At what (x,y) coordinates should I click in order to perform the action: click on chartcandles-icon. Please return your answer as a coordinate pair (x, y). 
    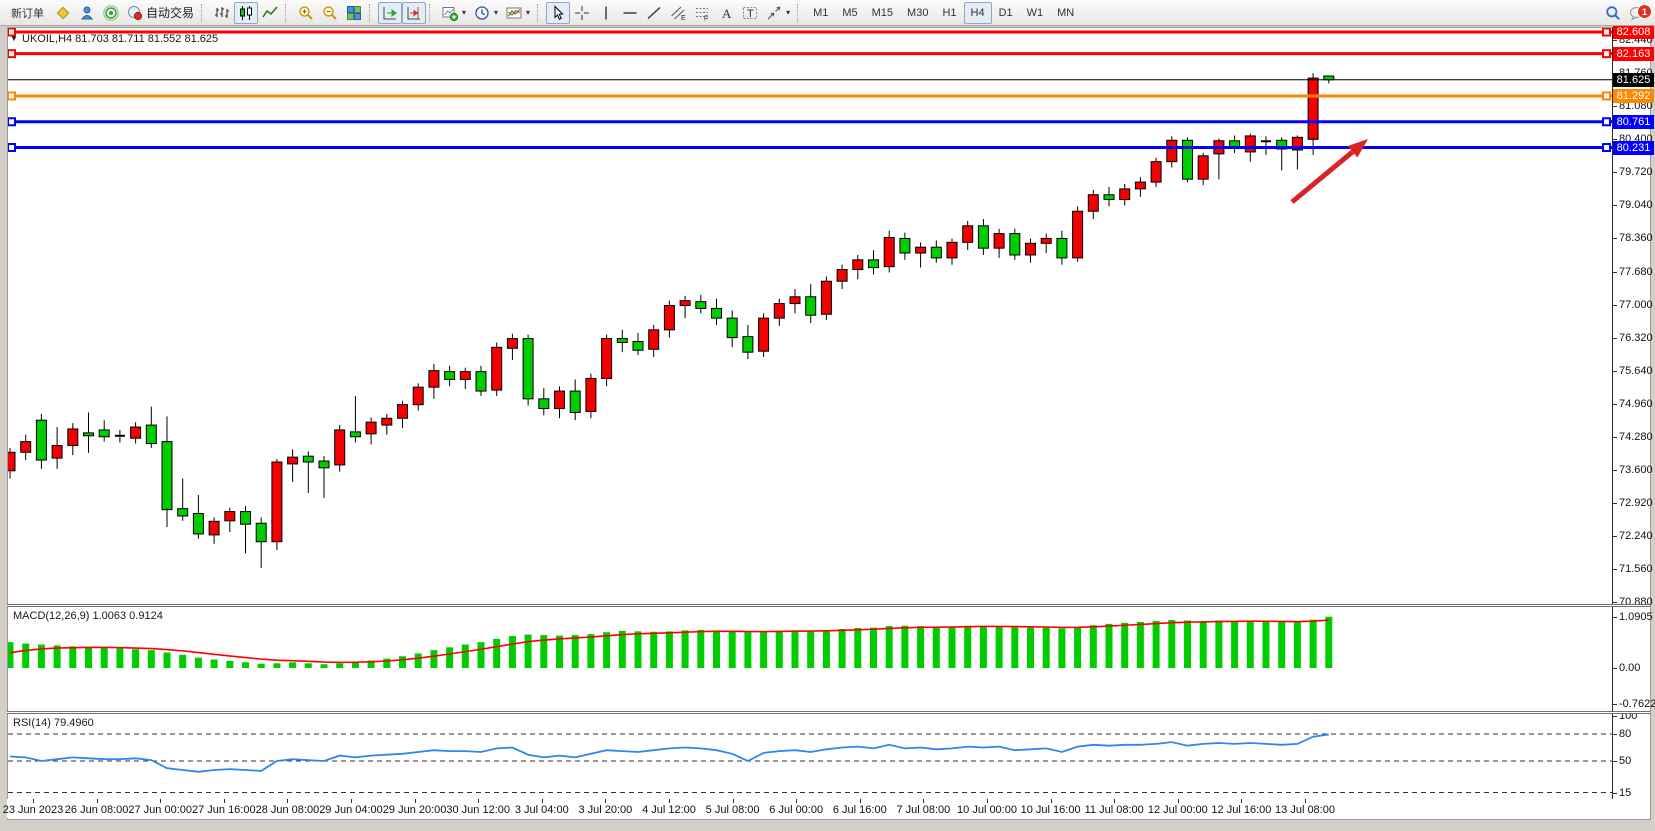
    Looking at the image, I should click on (246, 13).